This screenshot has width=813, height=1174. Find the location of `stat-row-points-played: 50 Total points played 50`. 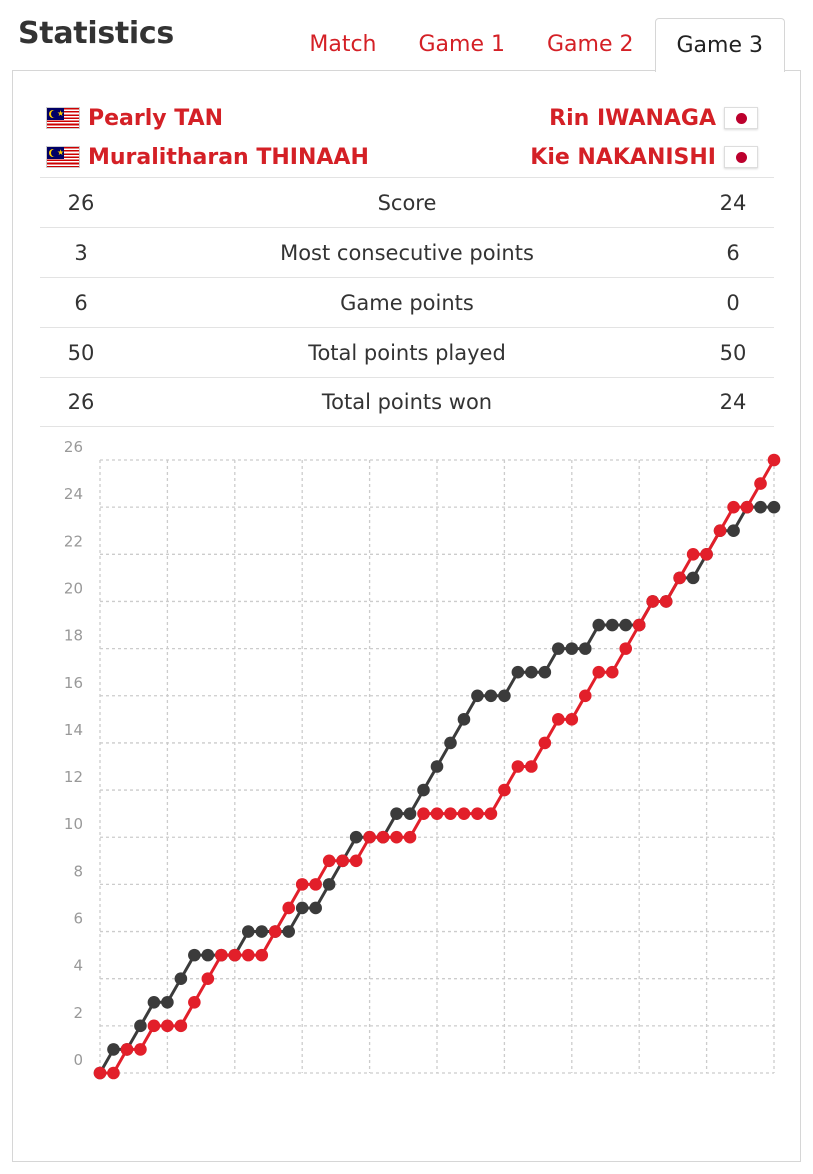

stat-row-points-played: 50 Total points played 50 is located at coordinates (407, 352).